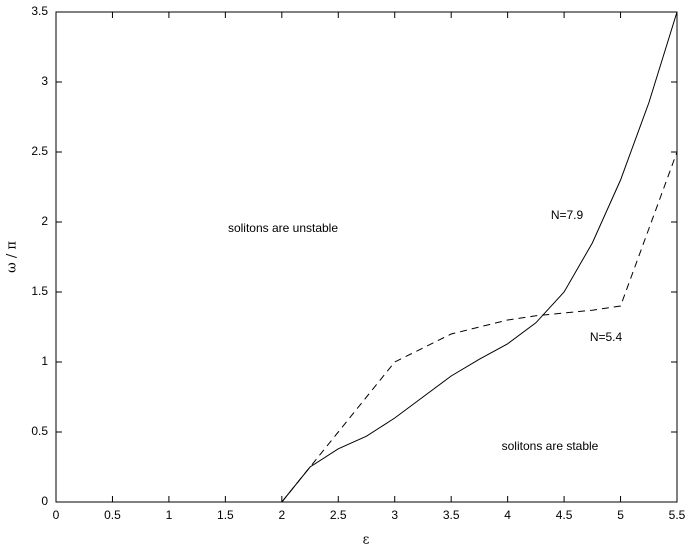  What do you see at coordinates (39, 151) in the screenshot?
I see `y-tick-label: 2.5` at bounding box center [39, 151].